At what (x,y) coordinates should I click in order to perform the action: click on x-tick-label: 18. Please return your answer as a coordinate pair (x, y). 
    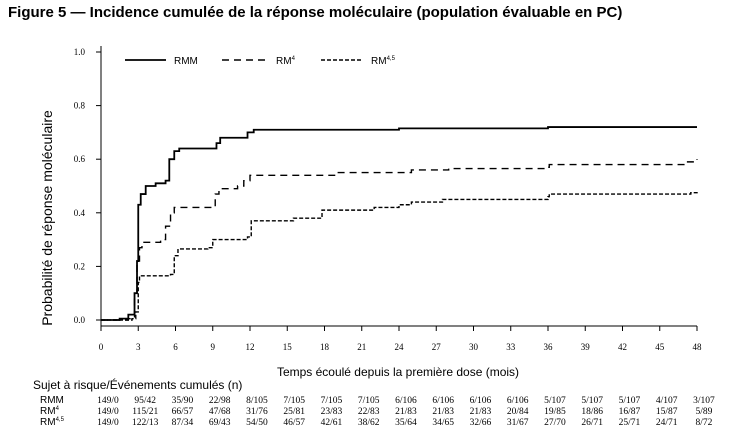
    Looking at the image, I should click on (325, 347).